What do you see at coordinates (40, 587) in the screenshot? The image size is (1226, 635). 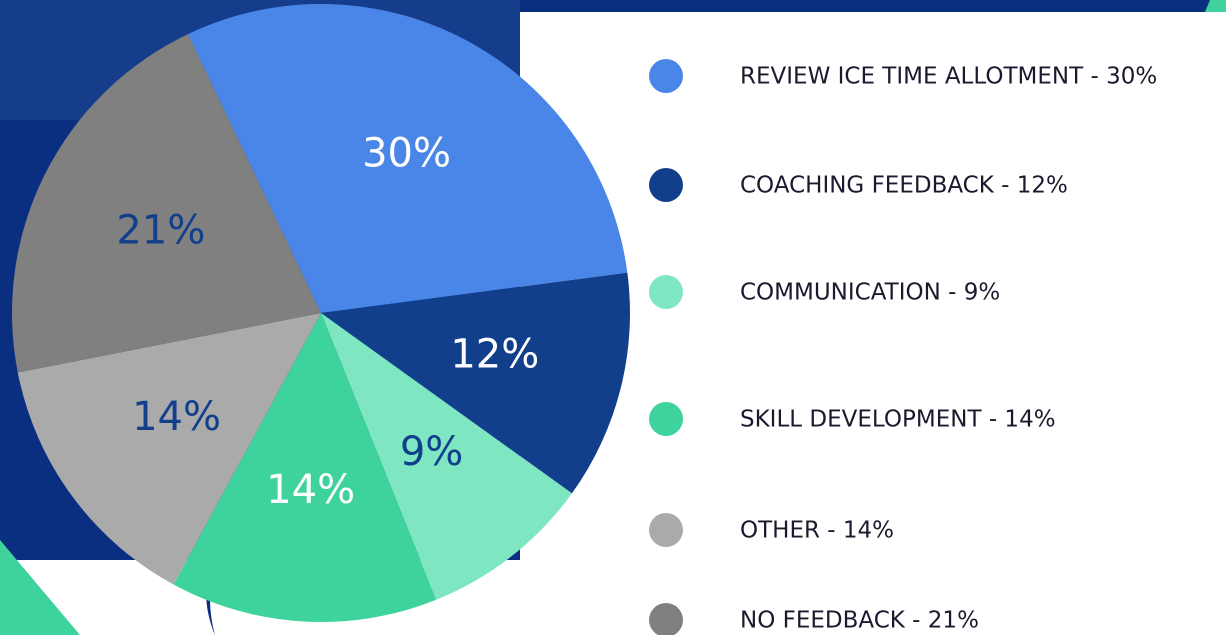 I see `bottom-accent` at bounding box center [40, 587].